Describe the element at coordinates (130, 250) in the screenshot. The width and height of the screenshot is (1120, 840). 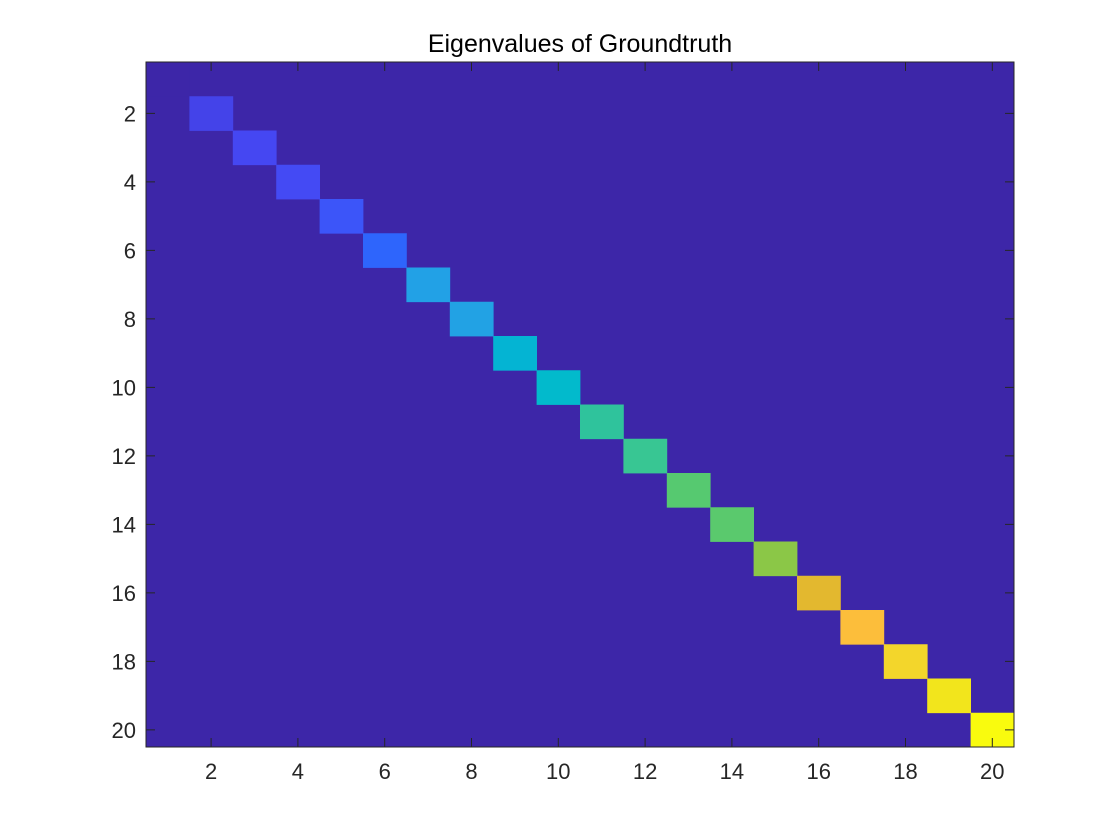
I see `y-tick-label: 6` at that location.